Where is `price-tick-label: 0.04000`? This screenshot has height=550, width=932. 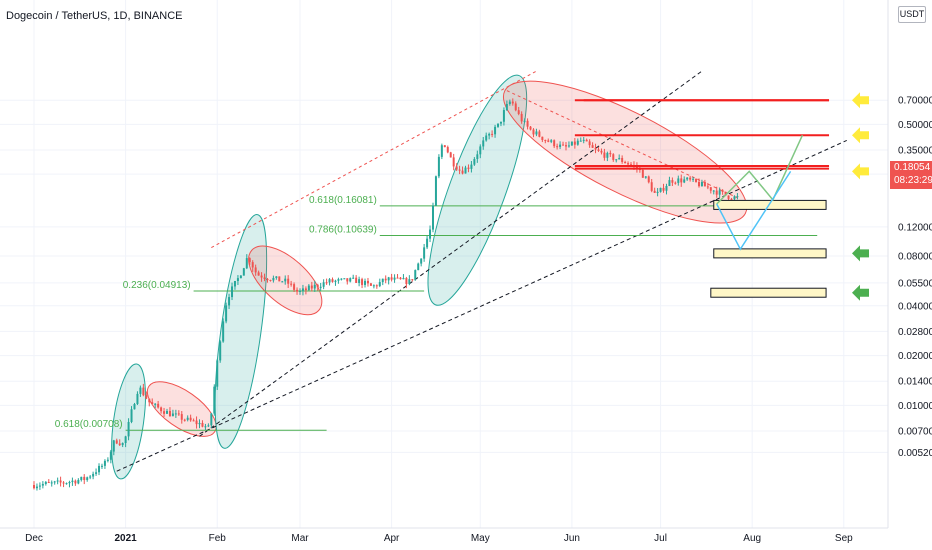
price-tick-label: 0.04000 is located at coordinates (915, 306).